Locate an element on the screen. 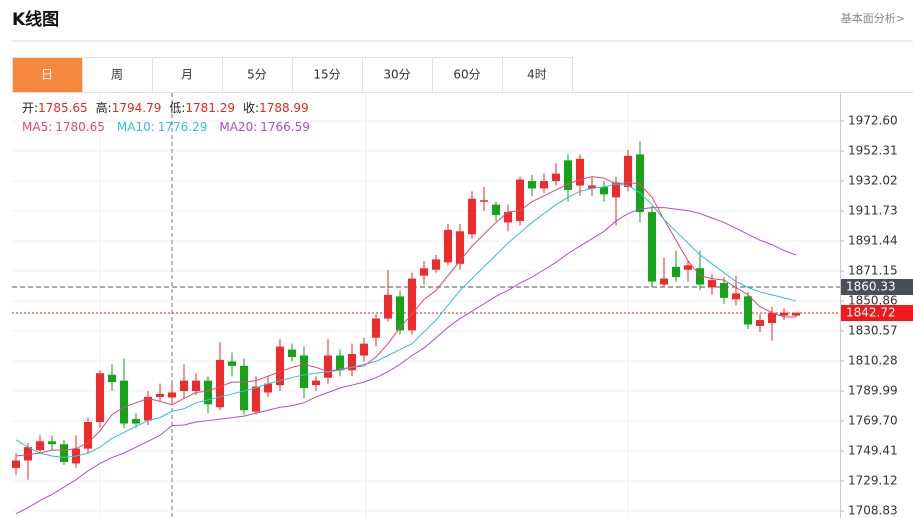 This screenshot has height=518, width=913. y-tick-label: 1729.12 is located at coordinates (873, 481).